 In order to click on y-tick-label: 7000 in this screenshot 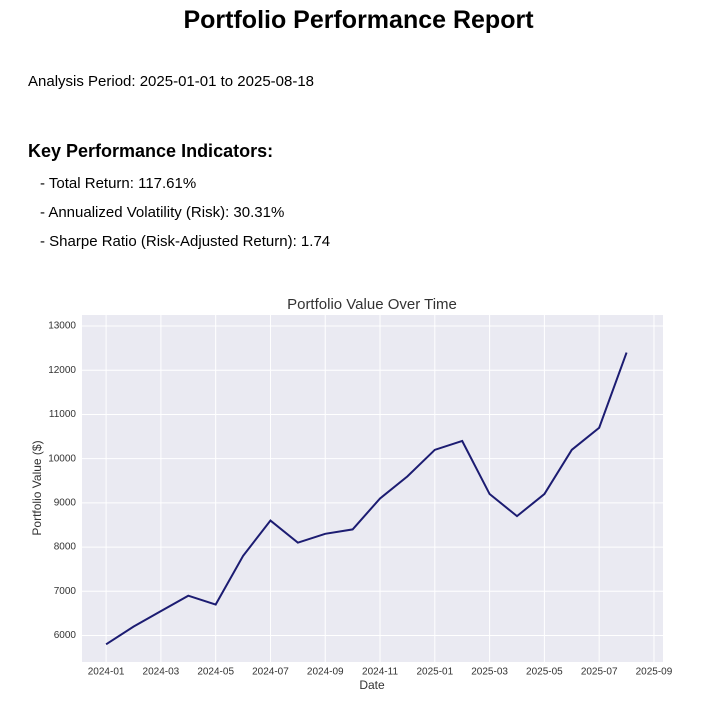, I will do `click(65, 591)`.